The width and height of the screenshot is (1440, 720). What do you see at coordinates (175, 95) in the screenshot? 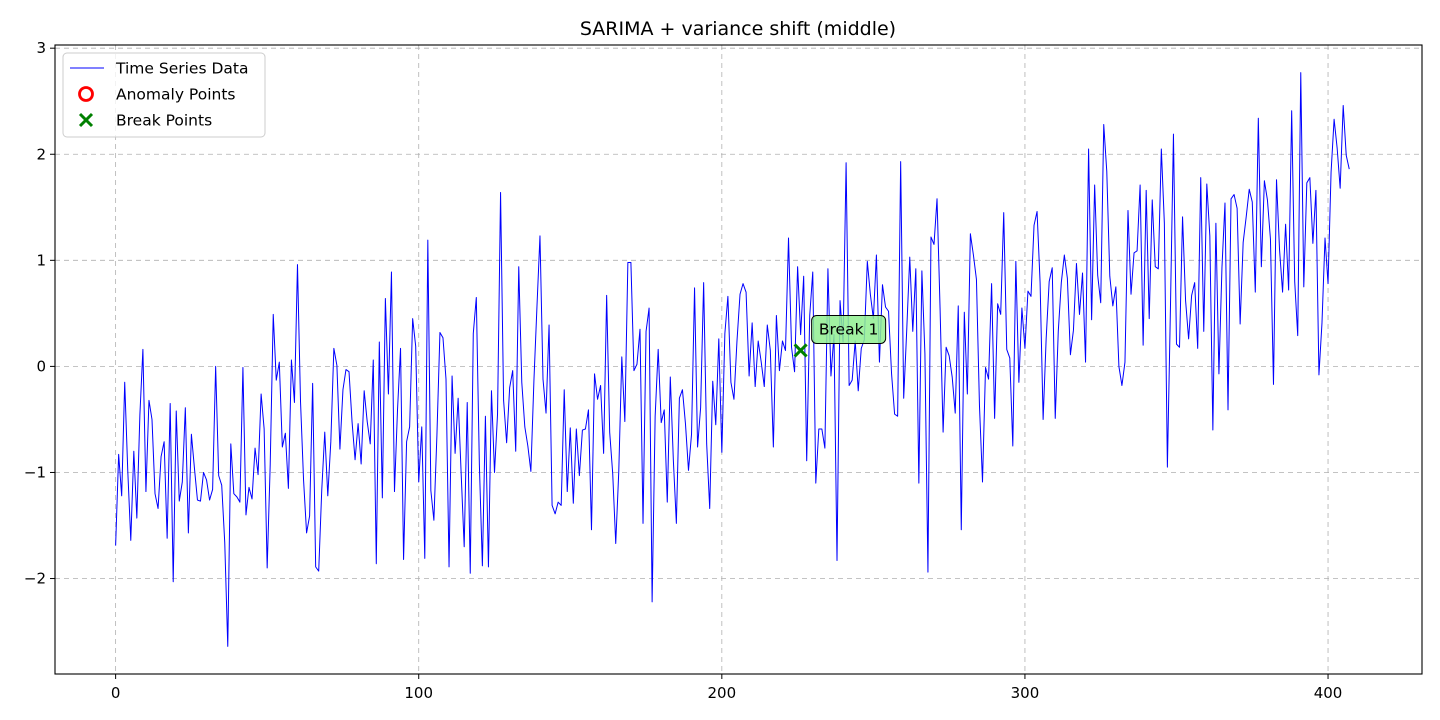
I see `legend-label: Anomaly Points` at bounding box center [175, 95].